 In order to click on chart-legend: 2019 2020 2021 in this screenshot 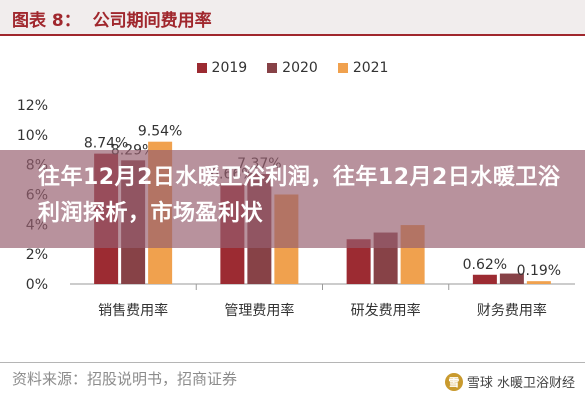, I will do `click(292, 68)`.